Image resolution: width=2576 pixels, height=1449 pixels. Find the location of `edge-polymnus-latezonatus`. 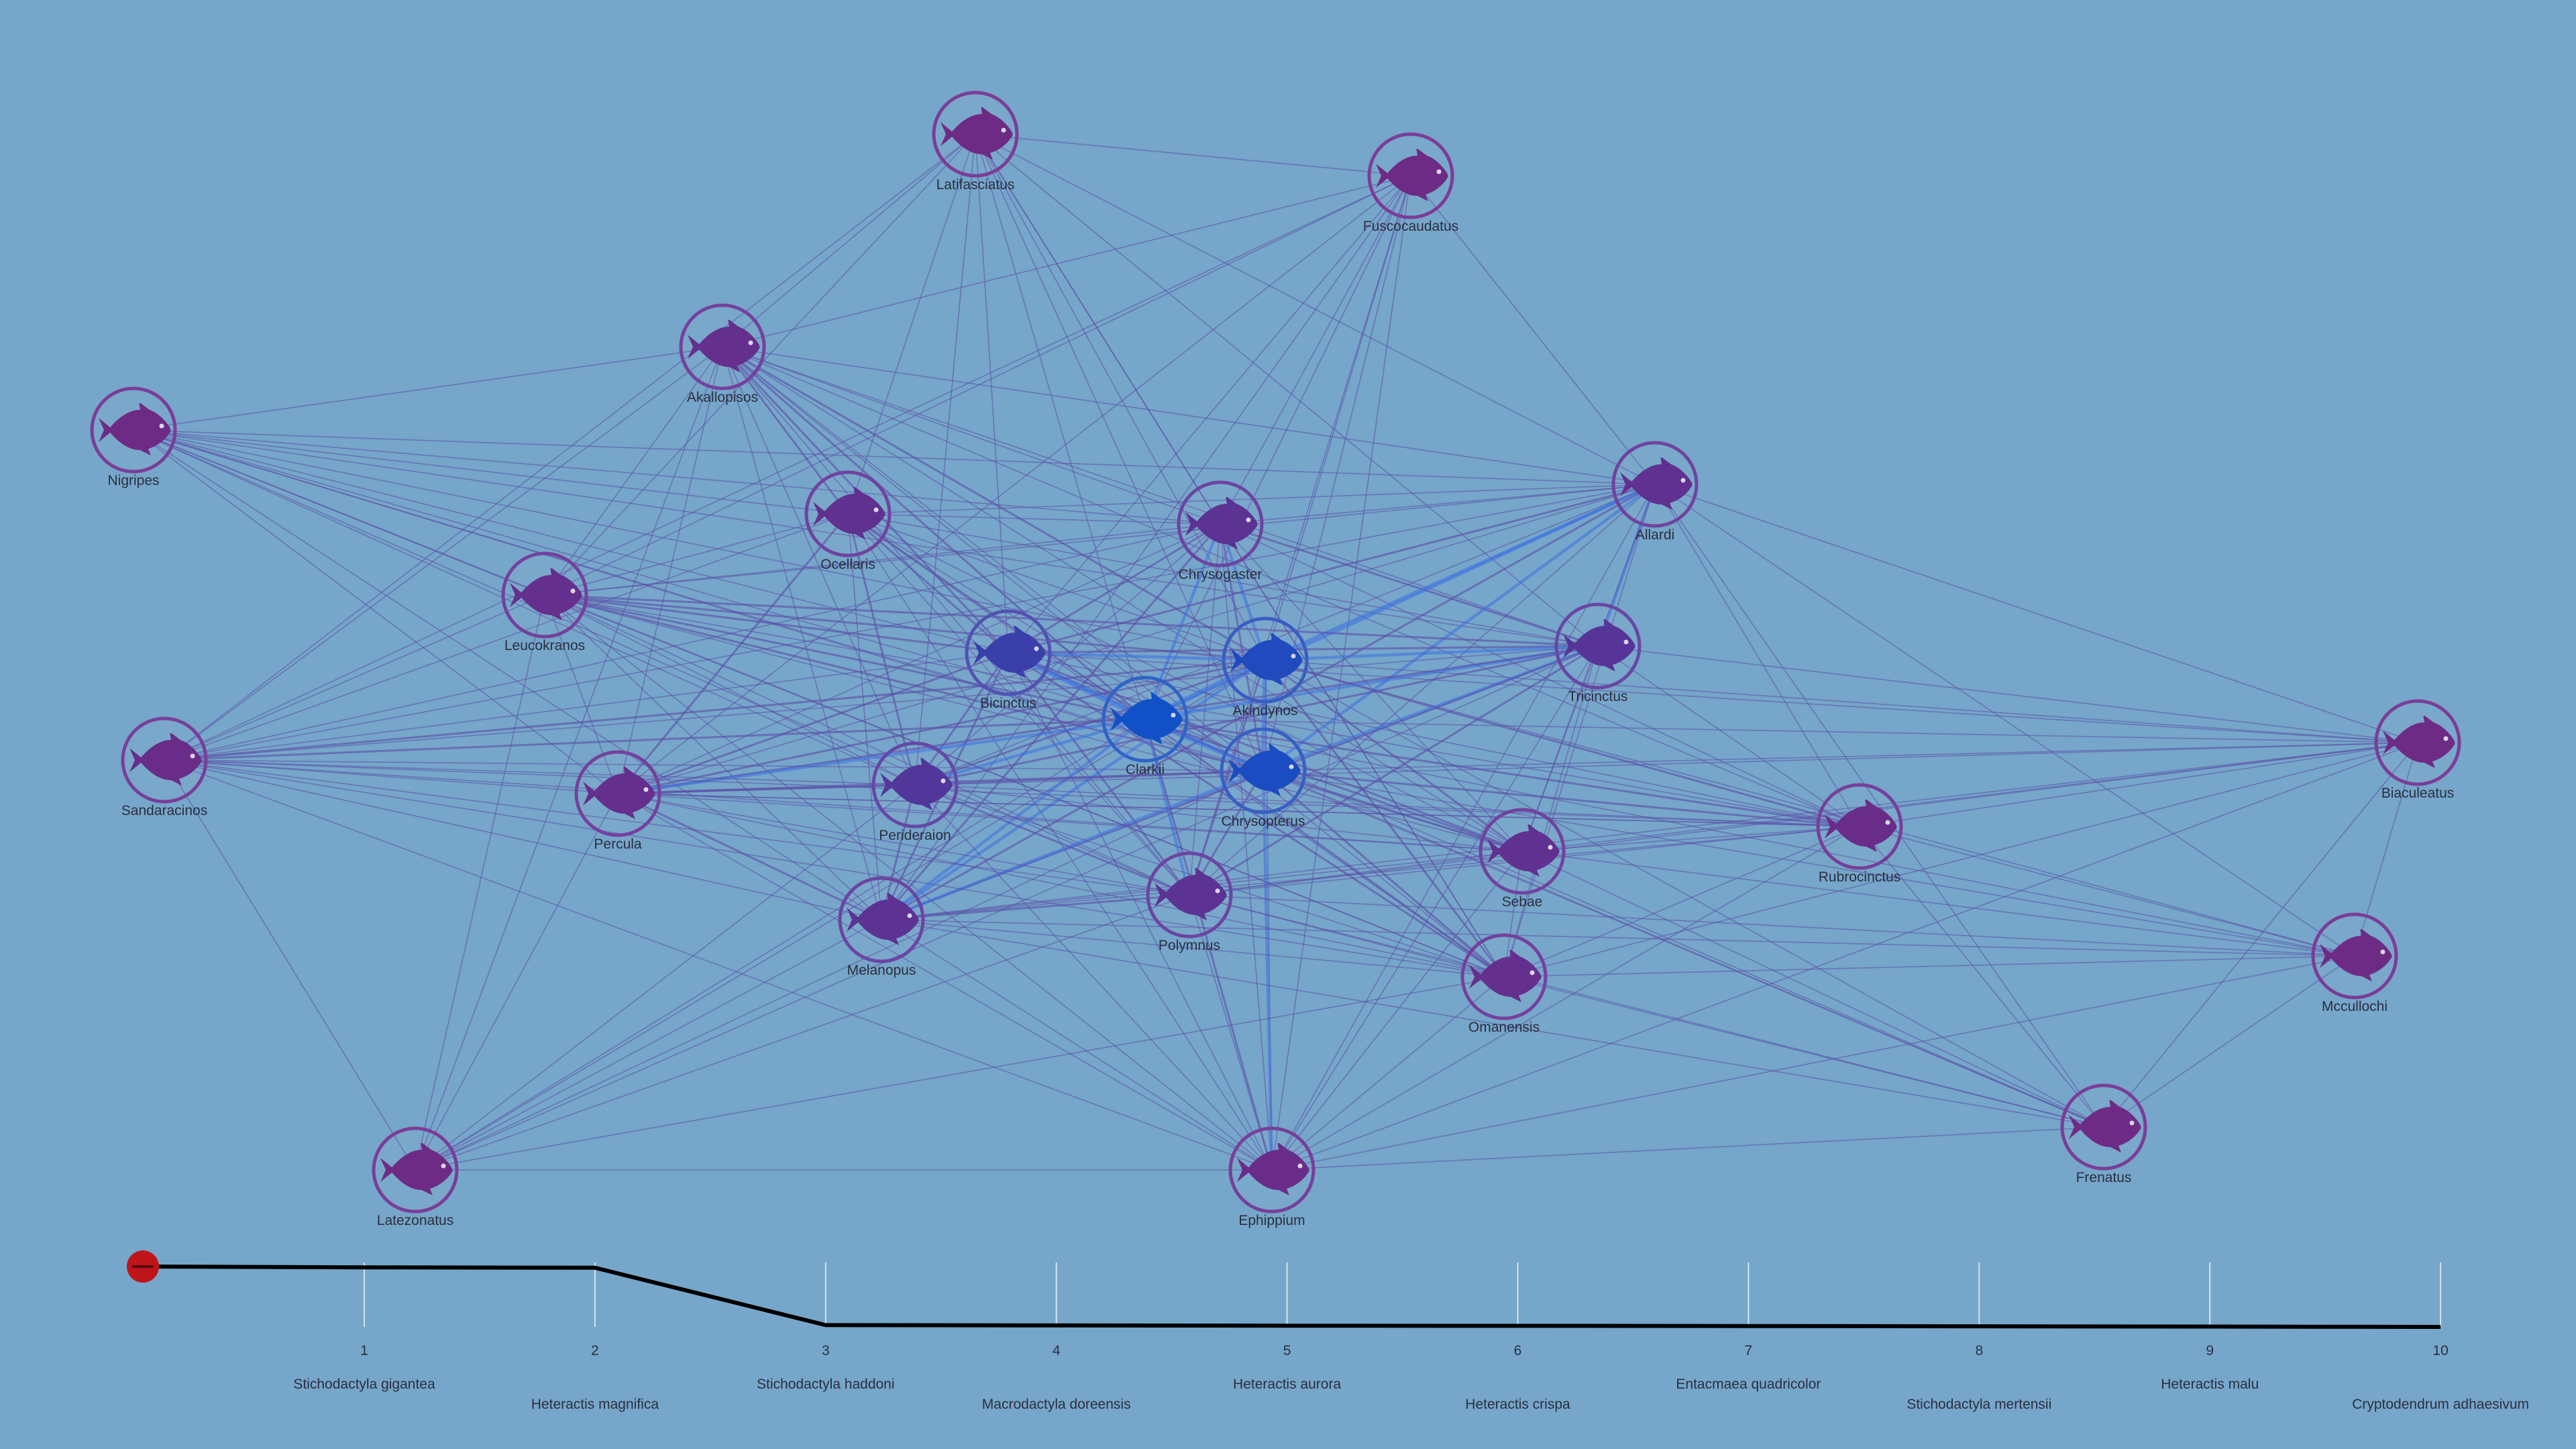

edge-polymnus-latezonatus is located at coordinates (802, 1032).